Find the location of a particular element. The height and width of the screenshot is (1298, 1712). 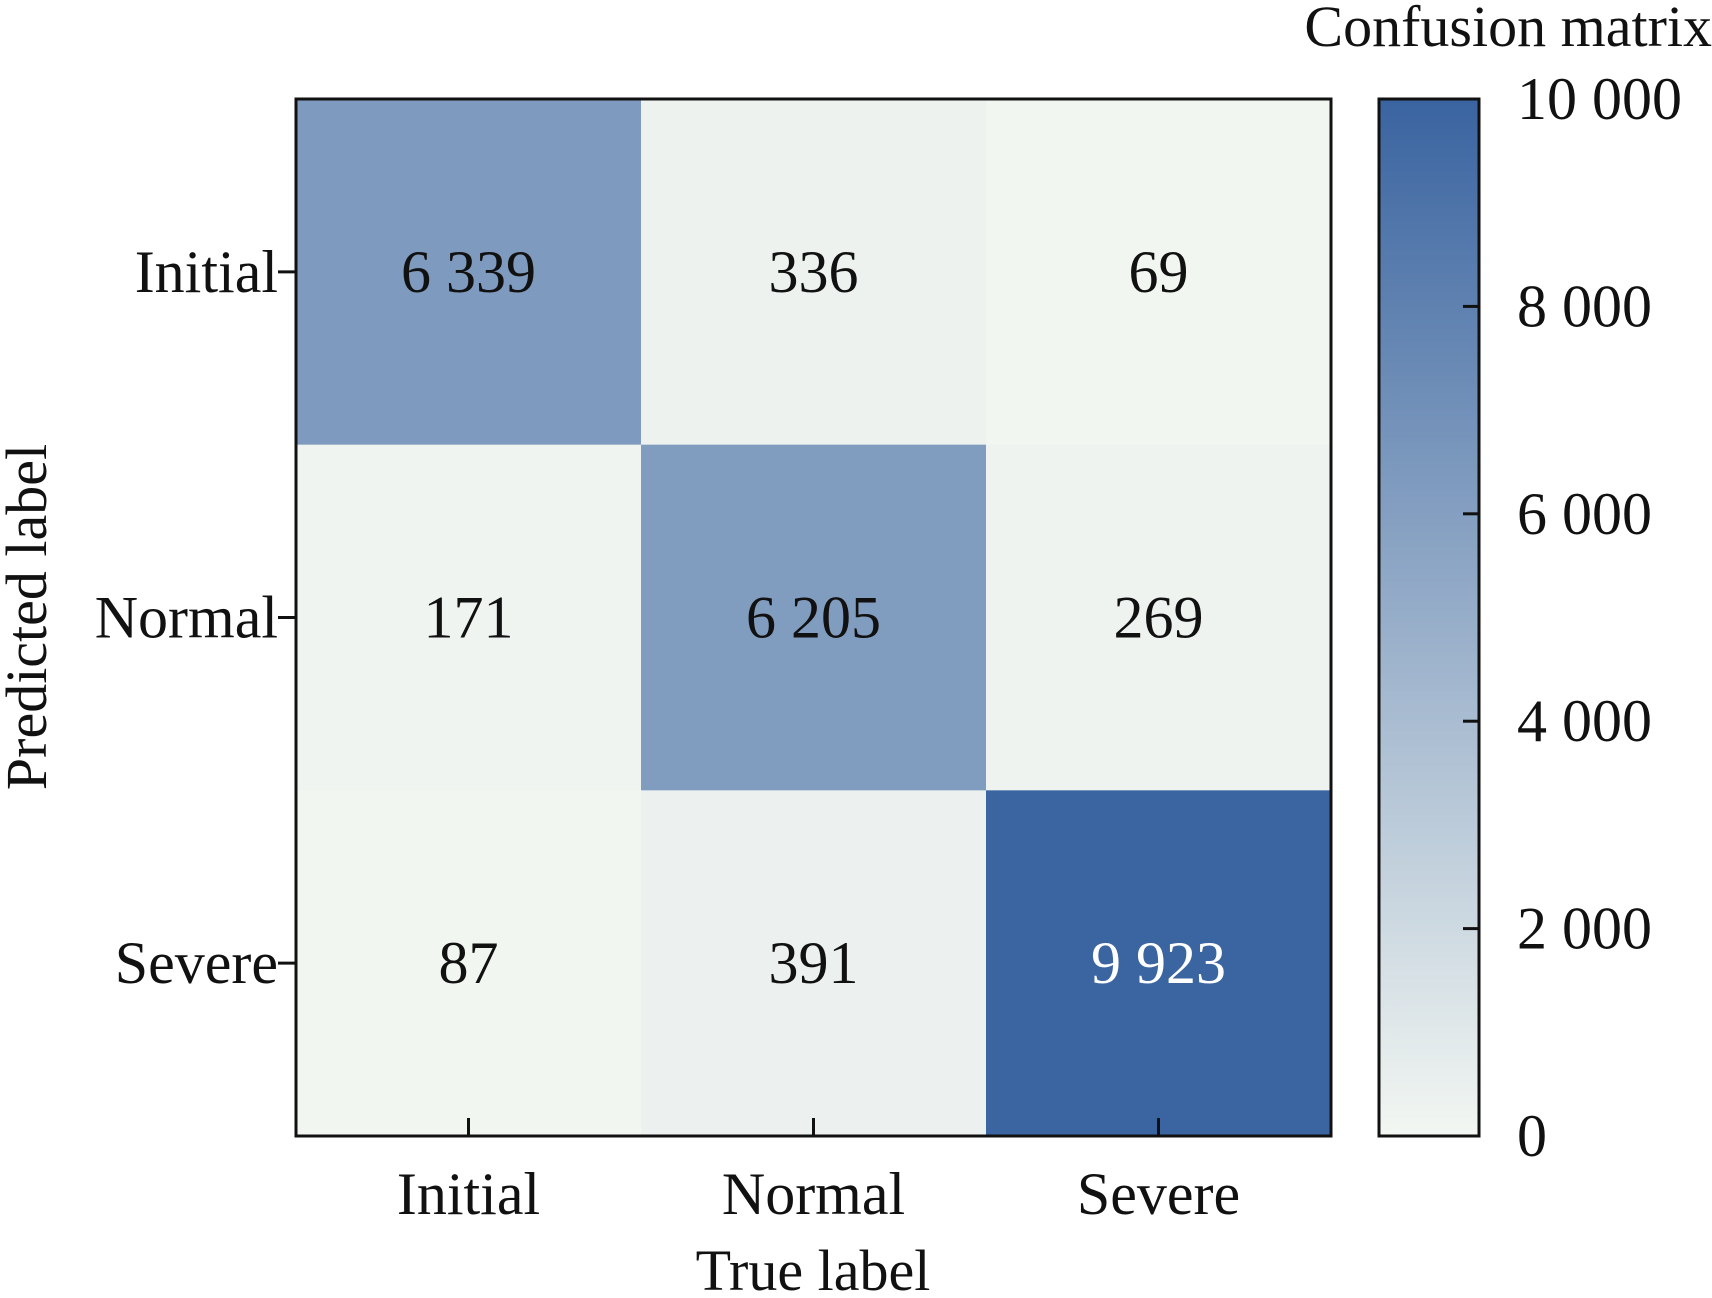

heatmap-cell-r2-c0 is located at coordinates (469, 963).